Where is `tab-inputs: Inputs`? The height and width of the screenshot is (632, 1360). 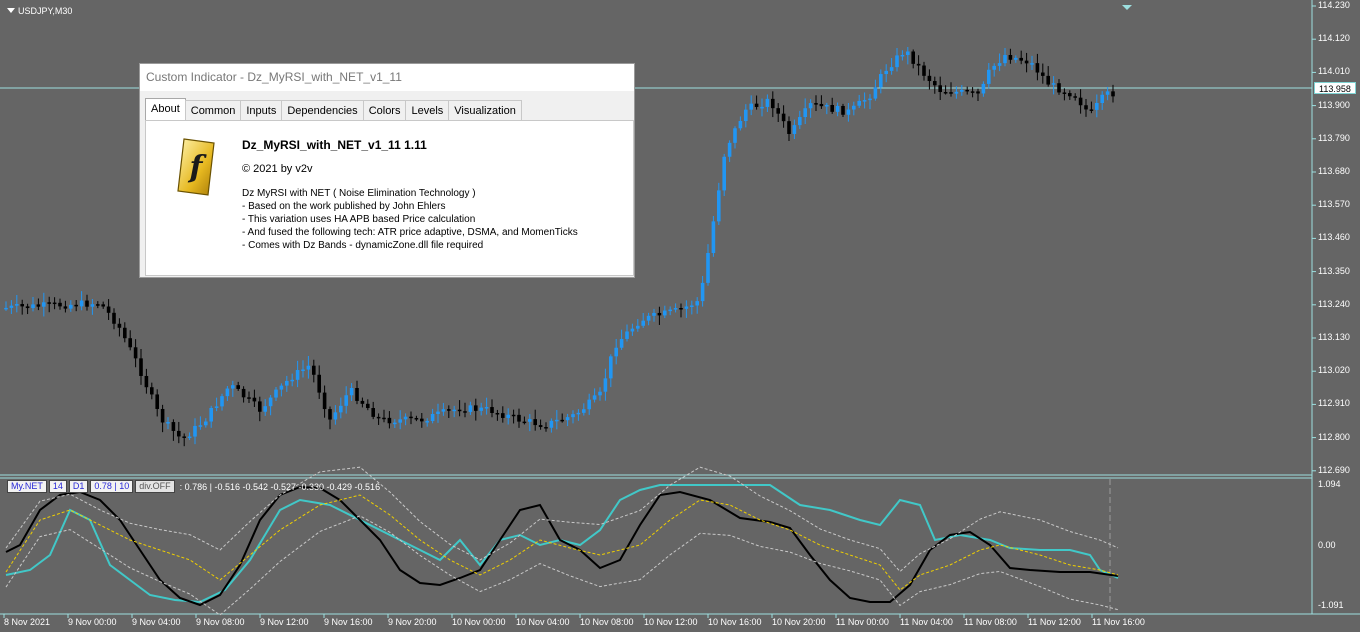 tab-inputs: Inputs is located at coordinates (261, 110).